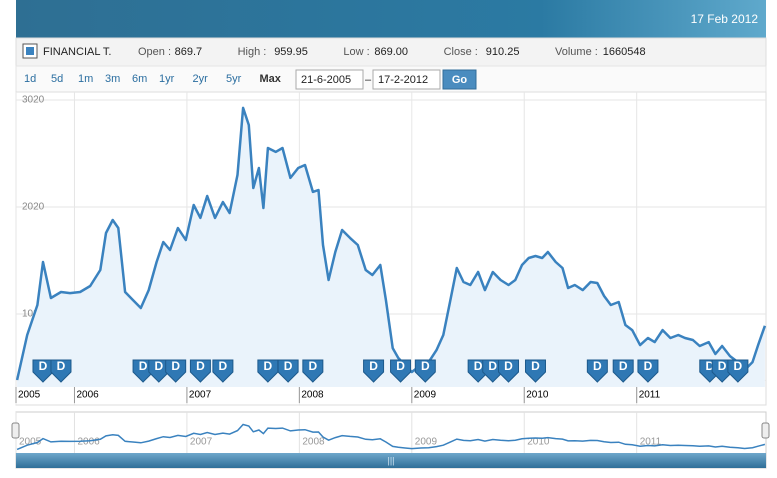 The width and height of the screenshot is (777, 478). I want to click on series-name: FINANCIAL T., so click(77, 52).